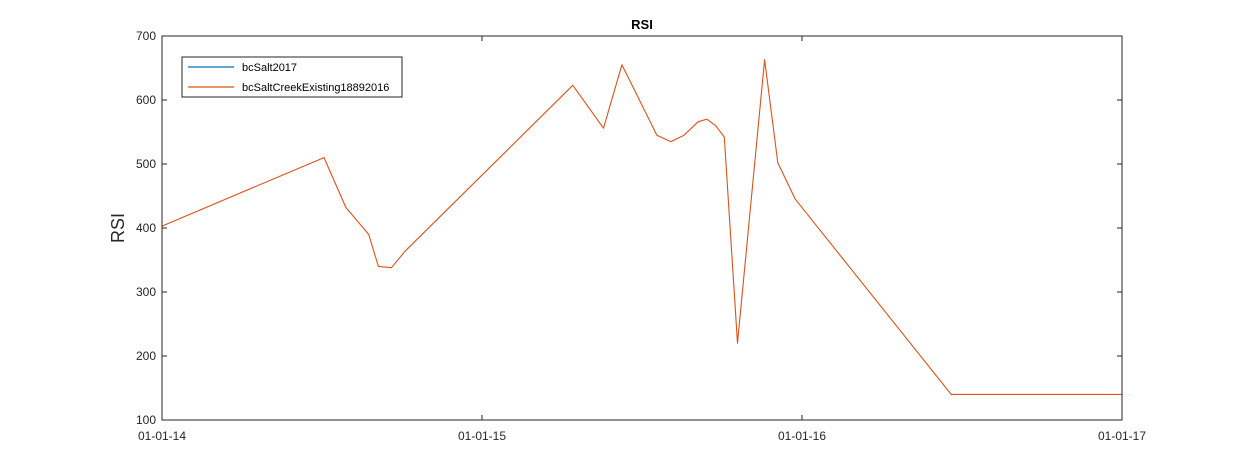 This screenshot has width=1240, height=472. What do you see at coordinates (146, 228) in the screenshot?
I see `y-tick-label: 400` at bounding box center [146, 228].